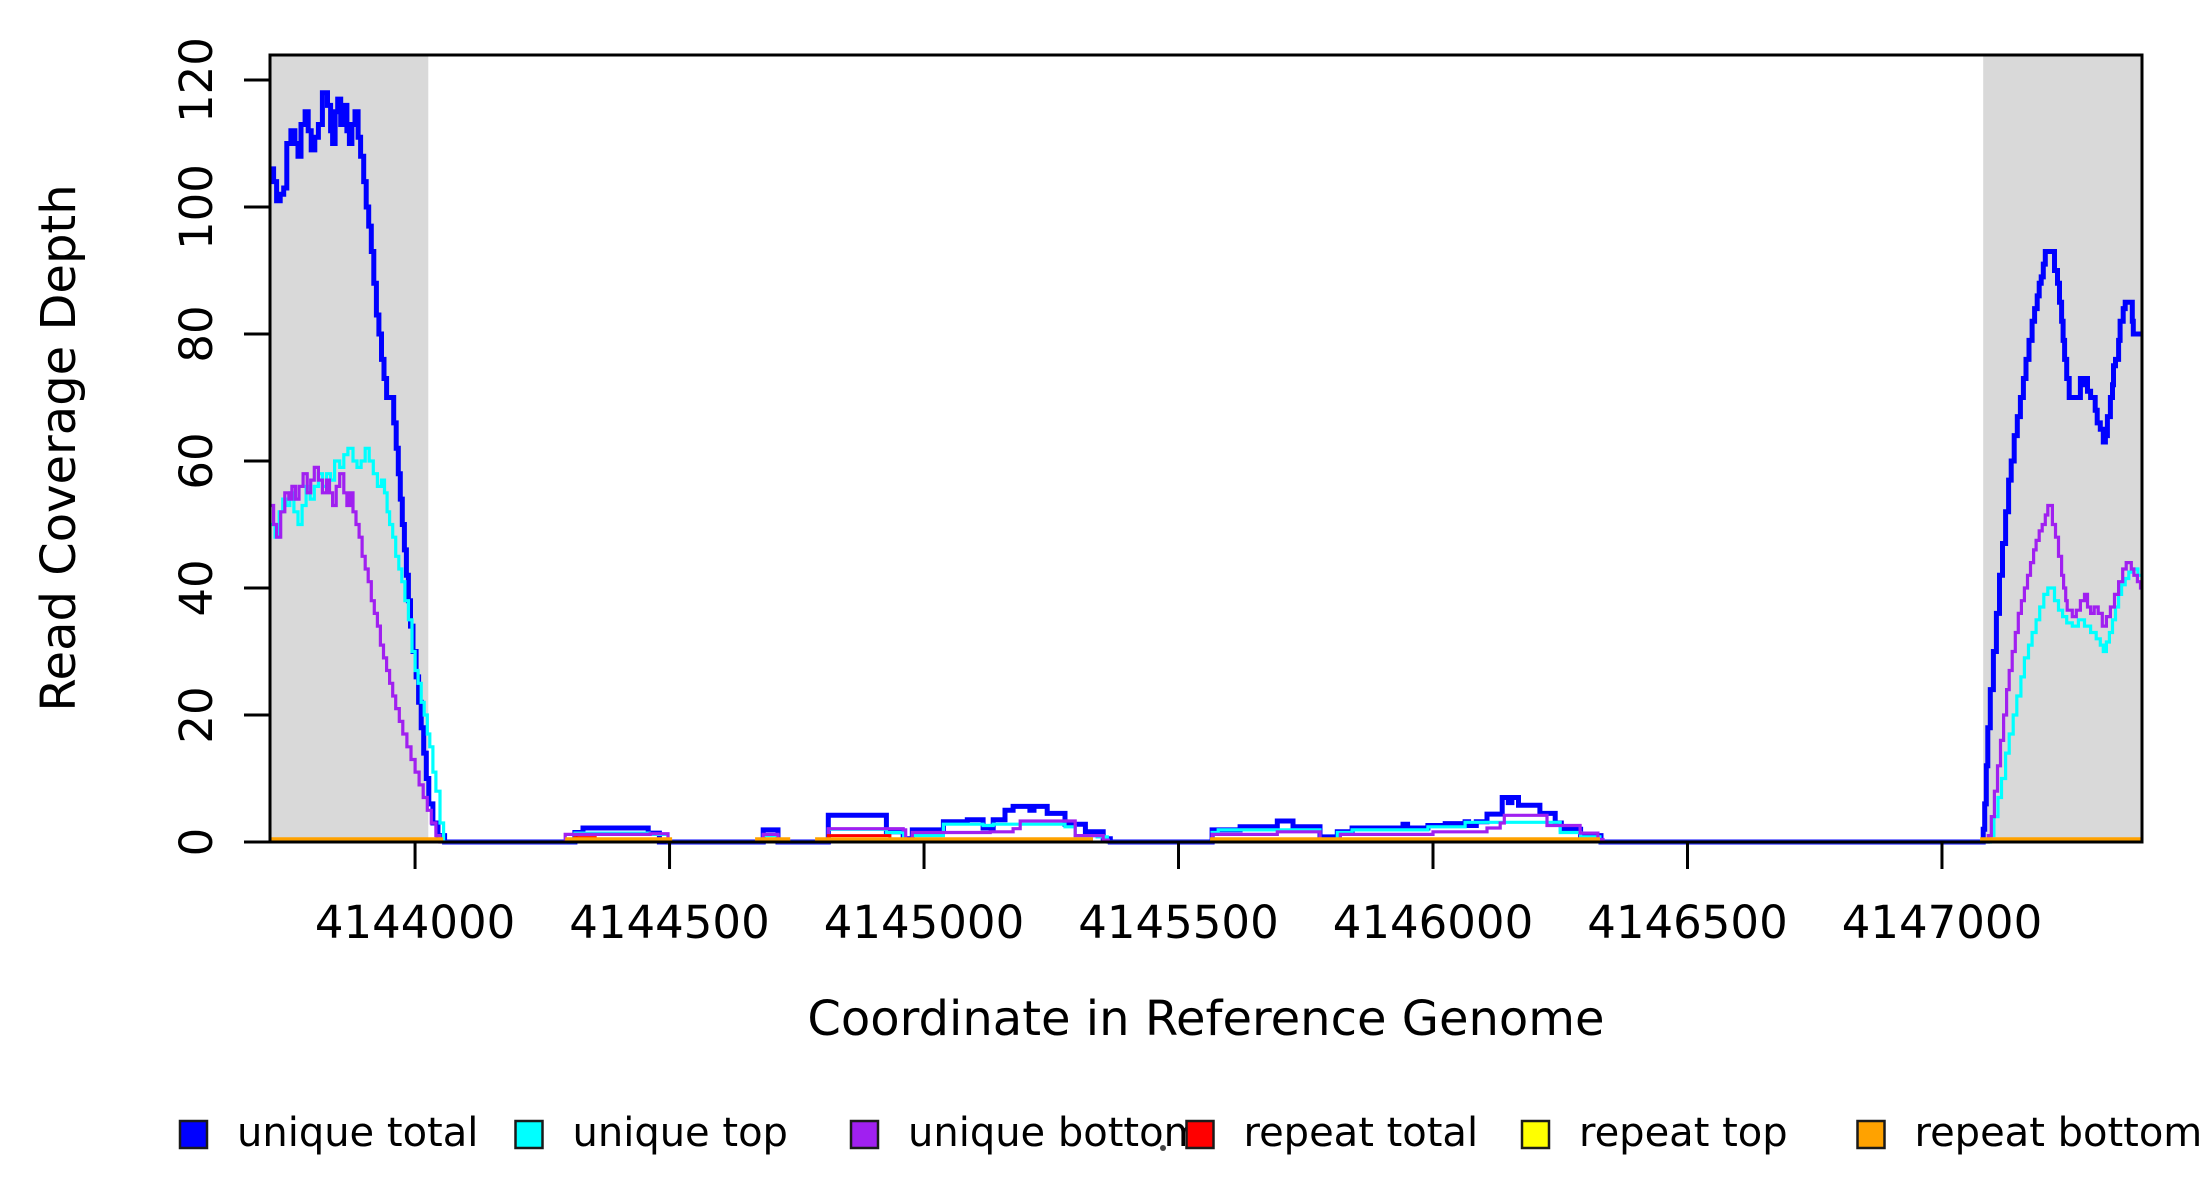  Describe the element at coordinates (196, 842) in the screenshot. I see `y-tick-label: 0` at that location.